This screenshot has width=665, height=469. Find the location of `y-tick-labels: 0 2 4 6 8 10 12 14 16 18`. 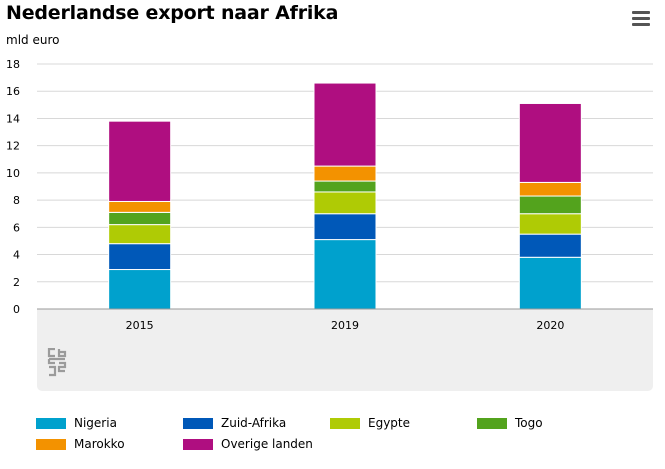

y-tick-labels: 0 2 4 6 8 10 12 14 16 18 is located at coordinates (13, 187).